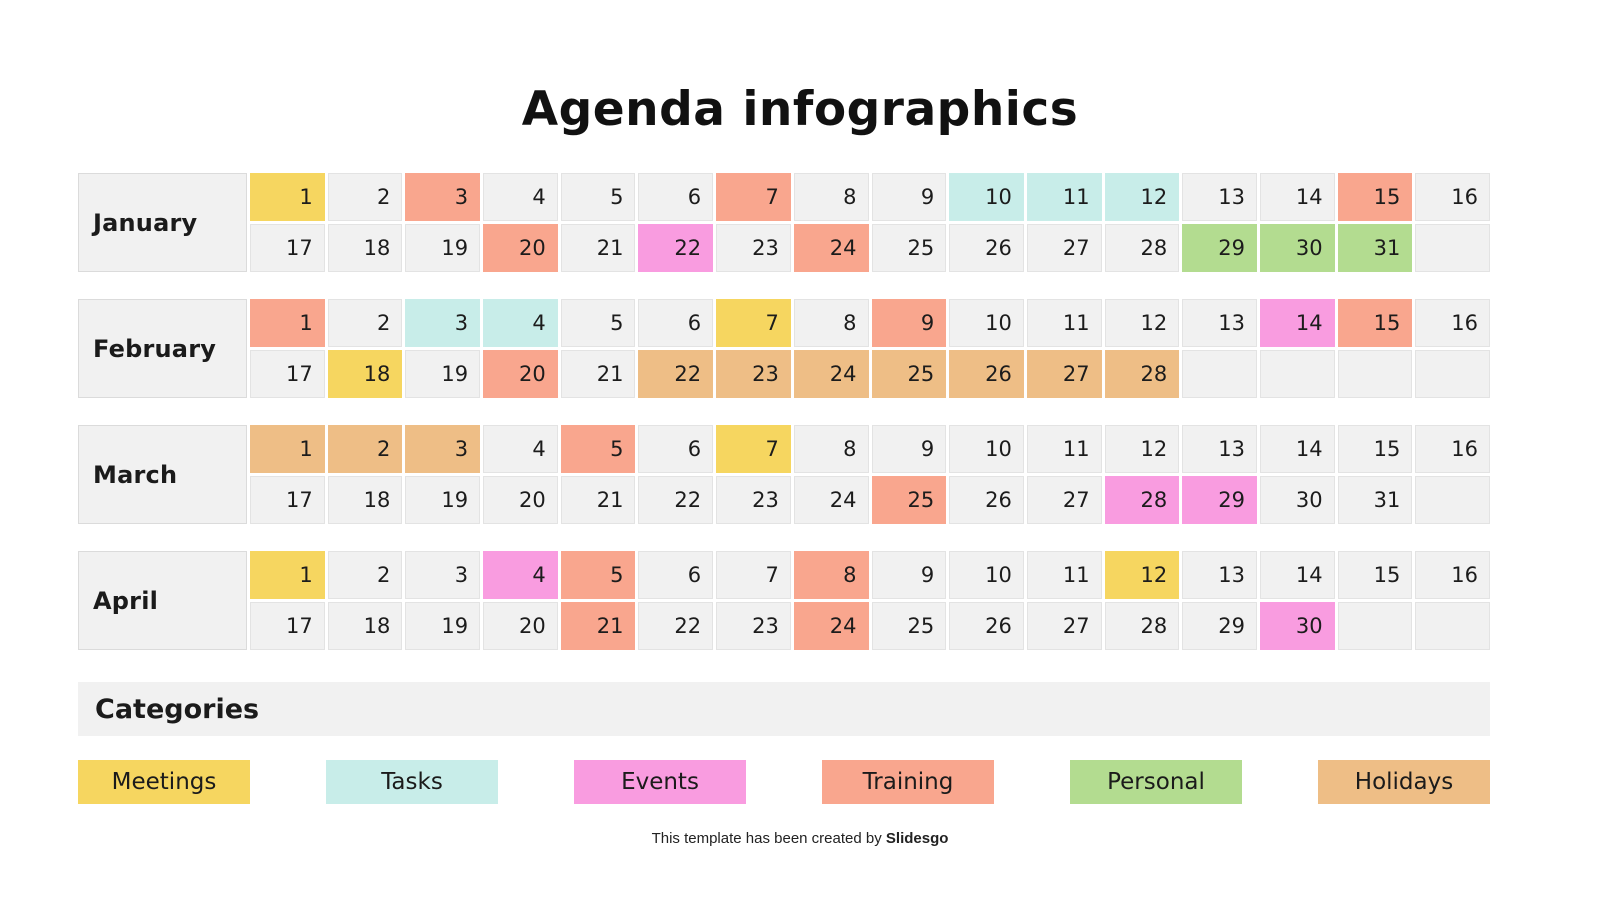 The width and height of the screenshot is (1600, 900). Describe the element at coordinates (908, 782) in the screenshot. I see `legend-chip-training: Training` at that location.